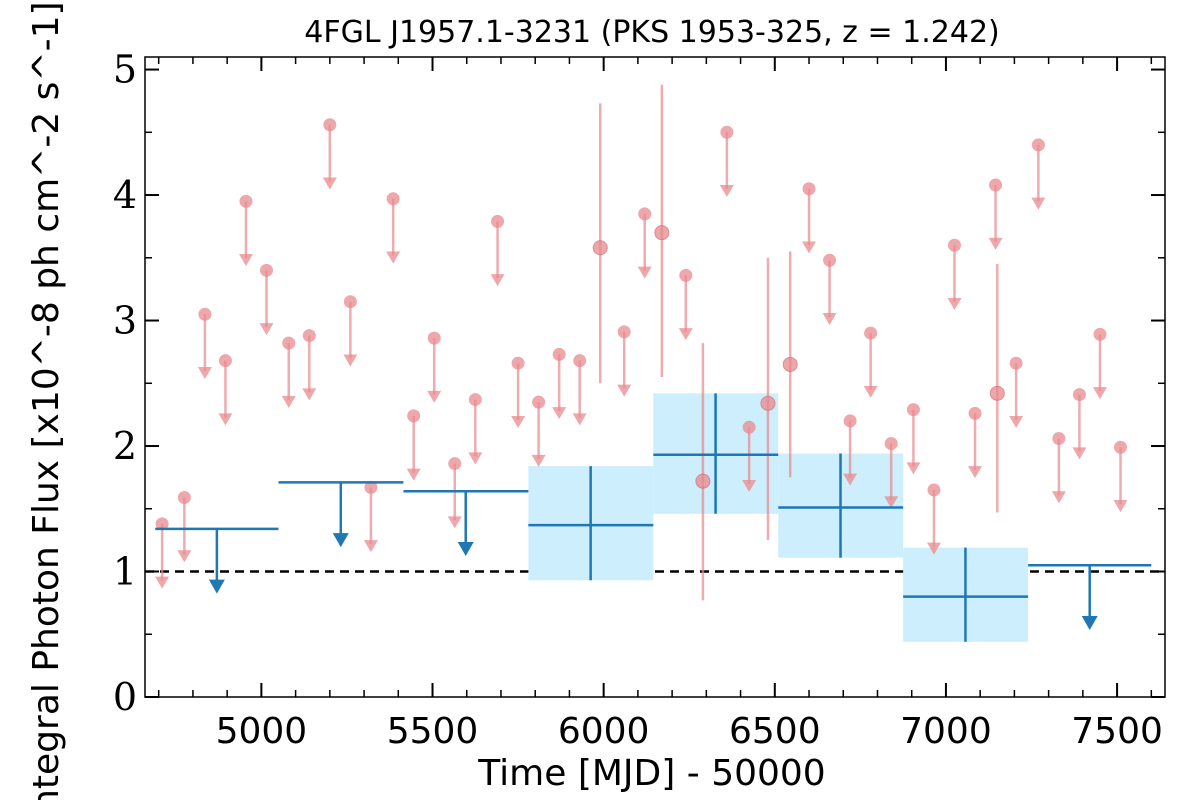 Image resolution: width=1200 pixels, height=800 pixels. Describe the element at coordinates (778, 517) in the screenshot. I see `long-bin-band-layer` at that location.